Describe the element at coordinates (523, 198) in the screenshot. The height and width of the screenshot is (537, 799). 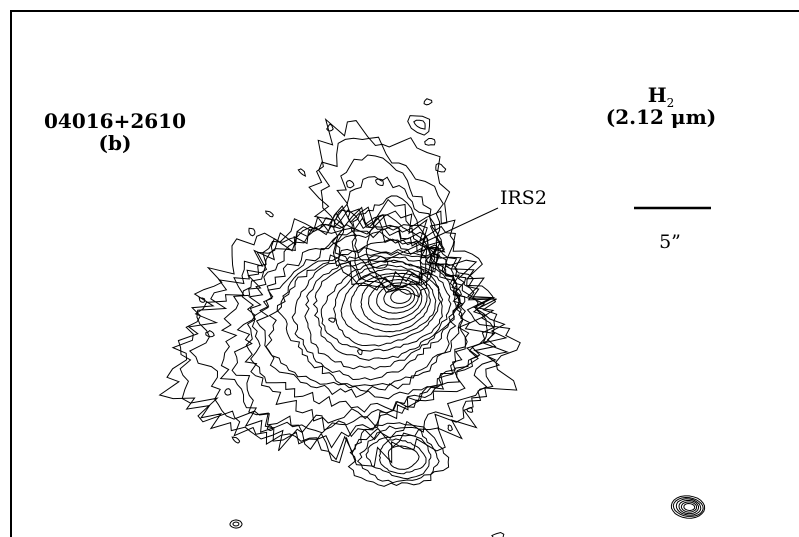
I see `irs2-label: IRS2` at that location.